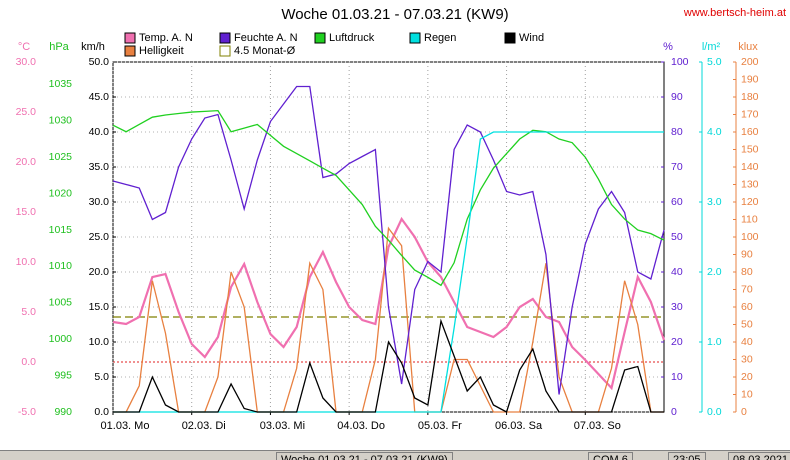  I want to click on y-tick-label: 120, so click(750, 202).